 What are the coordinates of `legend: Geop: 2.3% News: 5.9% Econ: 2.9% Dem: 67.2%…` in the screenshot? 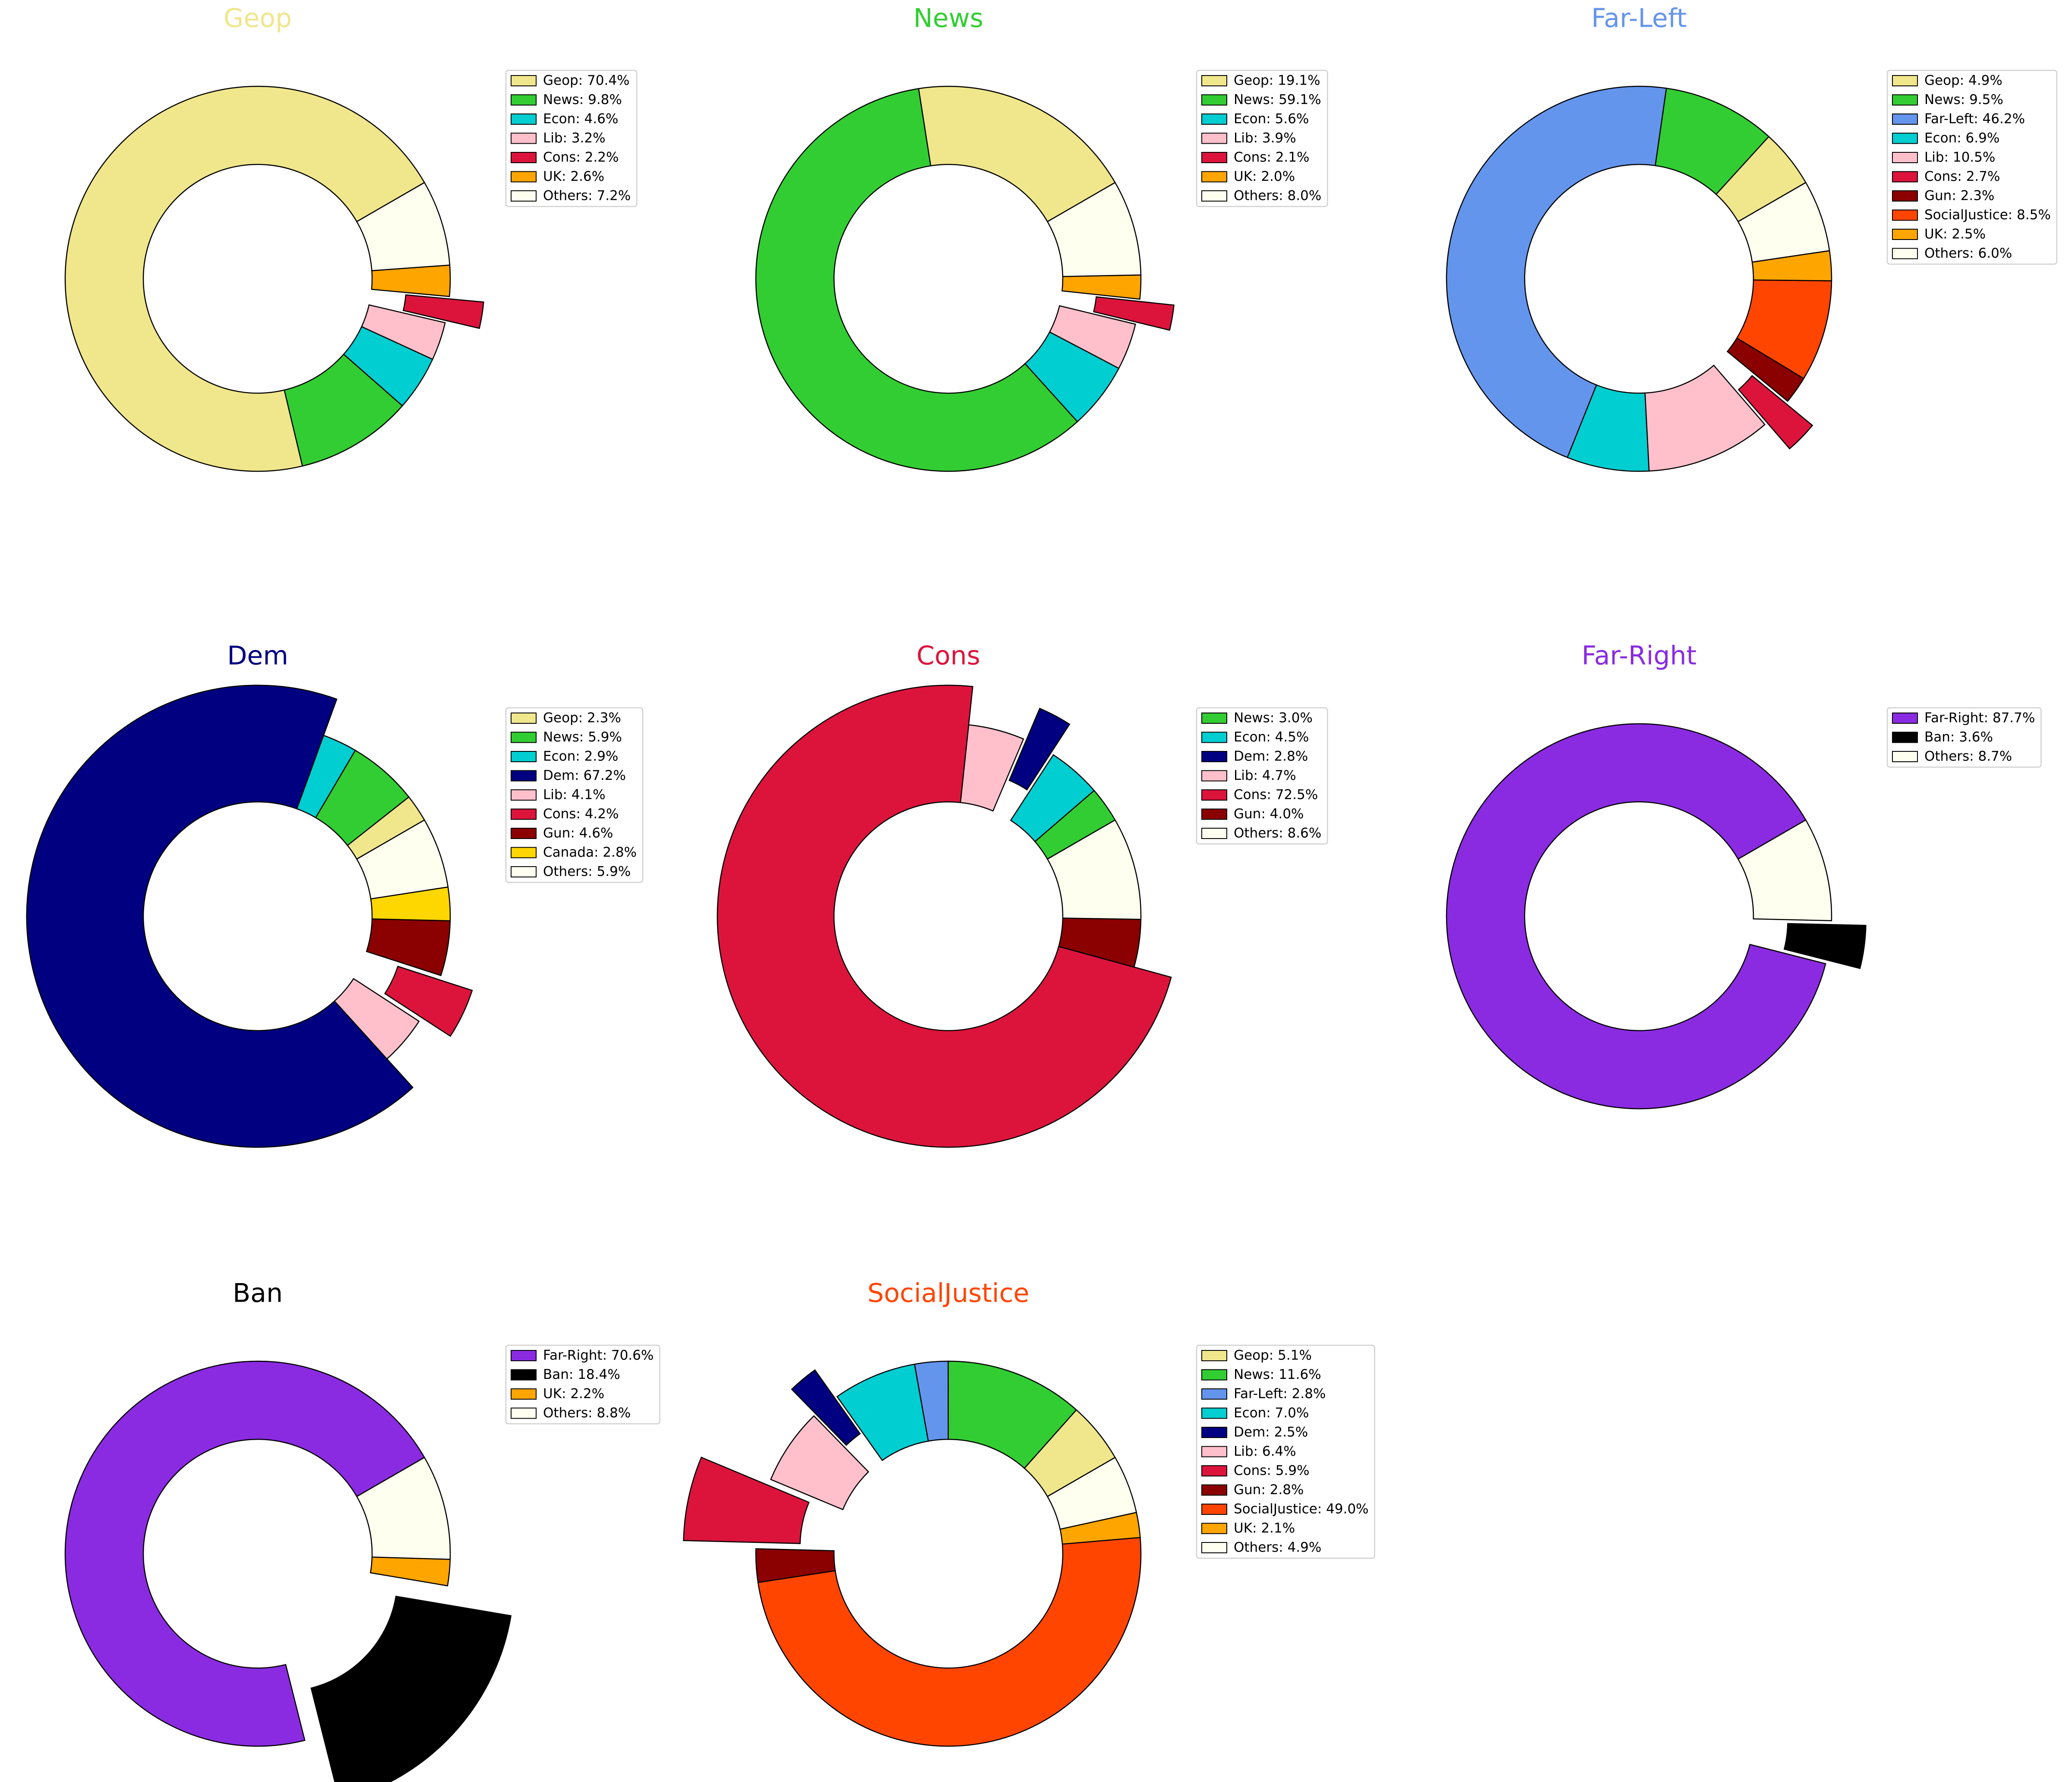 It's located at (574, 795).